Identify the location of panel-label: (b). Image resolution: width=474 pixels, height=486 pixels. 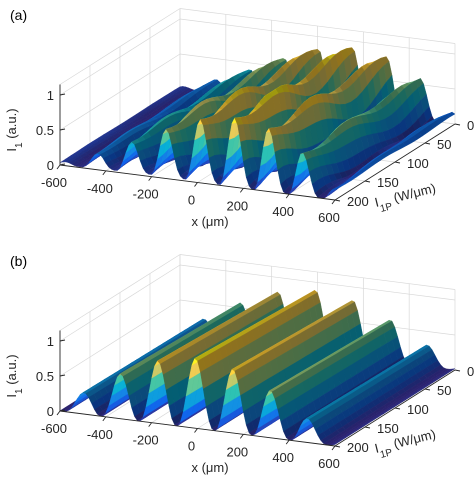
(18, 261).